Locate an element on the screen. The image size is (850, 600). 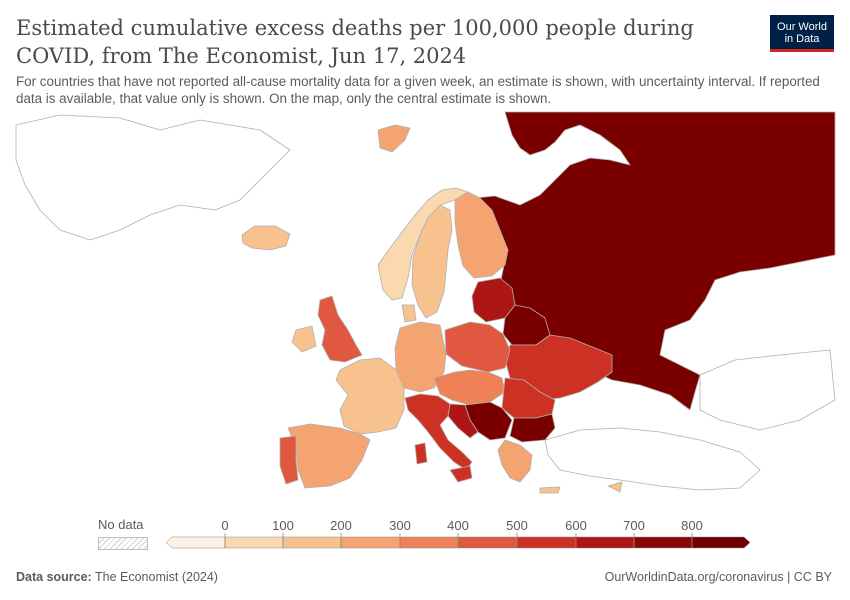
country-poland is located at coordinates (477, 347).